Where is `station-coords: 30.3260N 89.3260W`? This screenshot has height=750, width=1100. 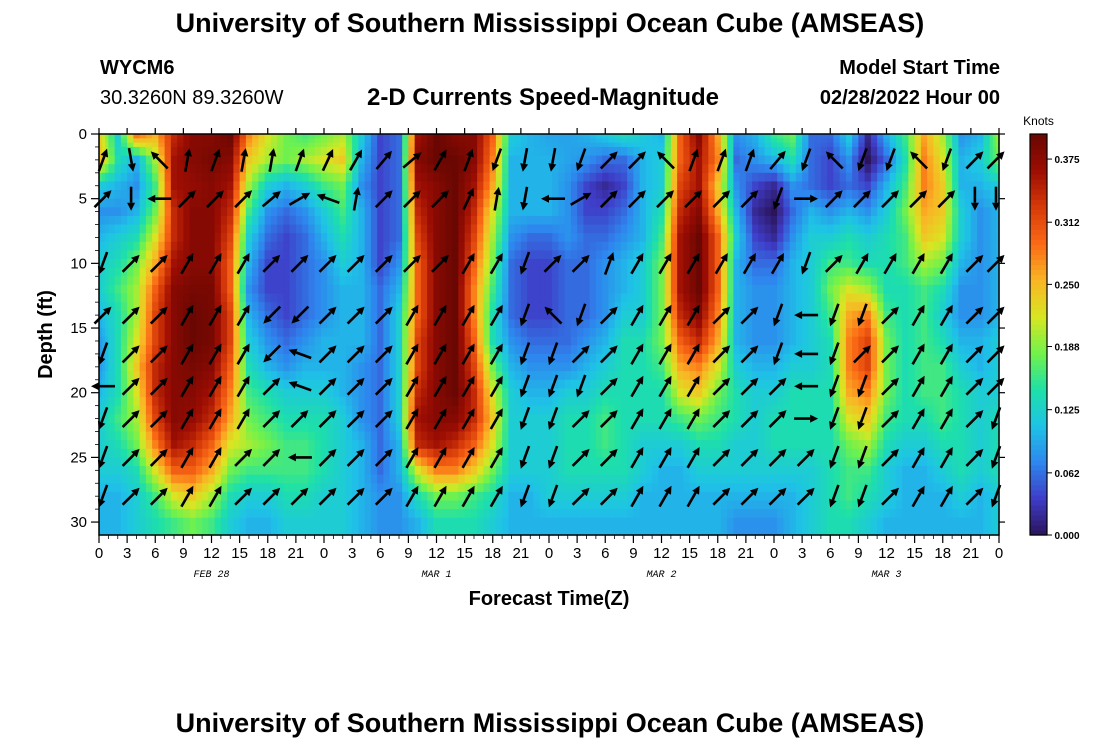
station-coords: 30.3260N 89.3260W is located at coordinates (192, 98).